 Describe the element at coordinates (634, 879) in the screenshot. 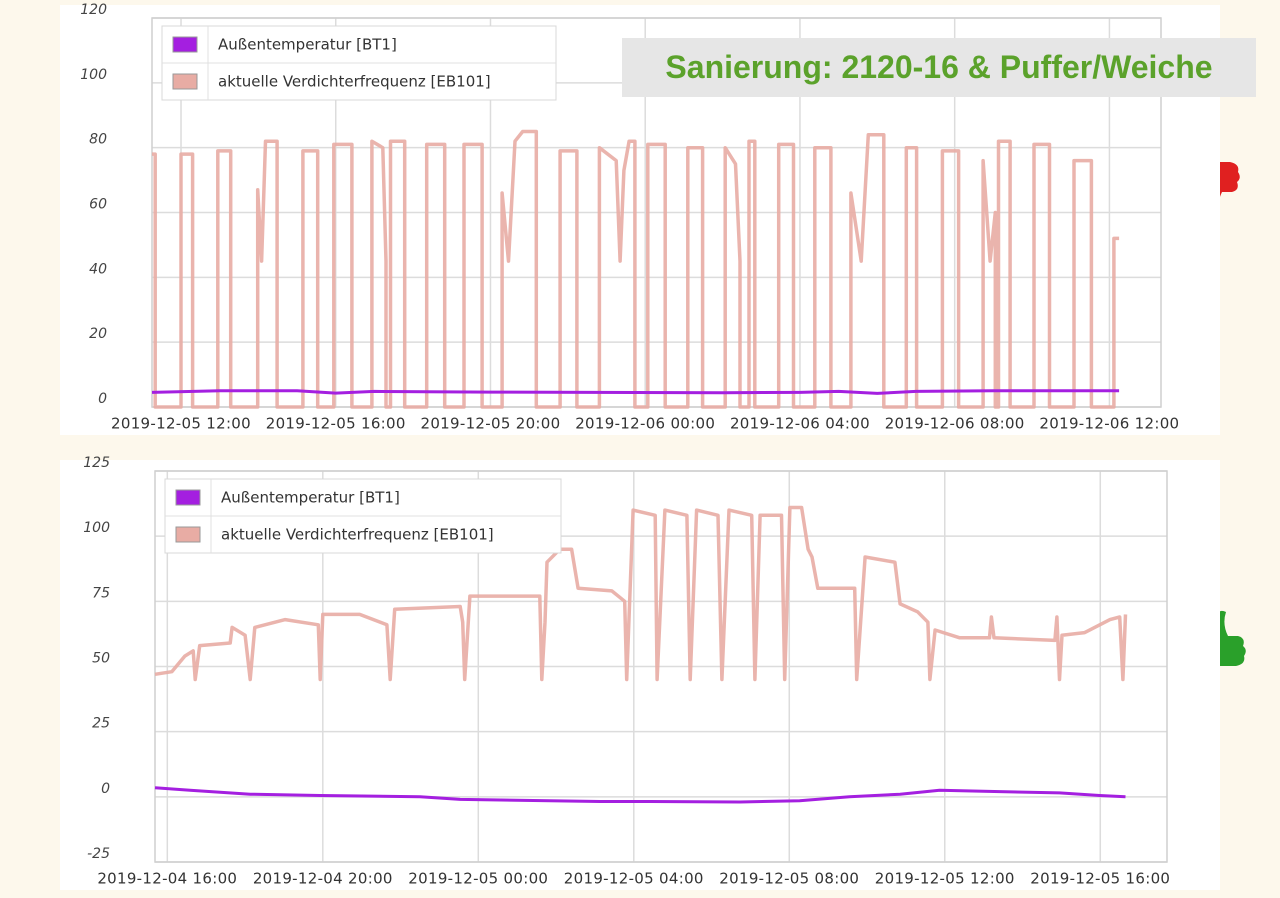

I see `x-tick-label: 2019-12-05 04:00` at that location.